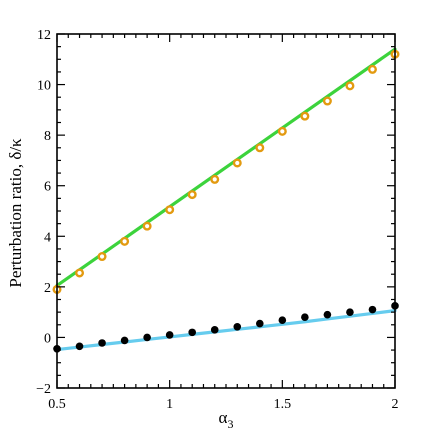 This screenshot has height=436, width=436. What do you see at coordinates (47, 237) in the screenshot?
I see `y-tick-label: 4` at bounding box center [47, 237].